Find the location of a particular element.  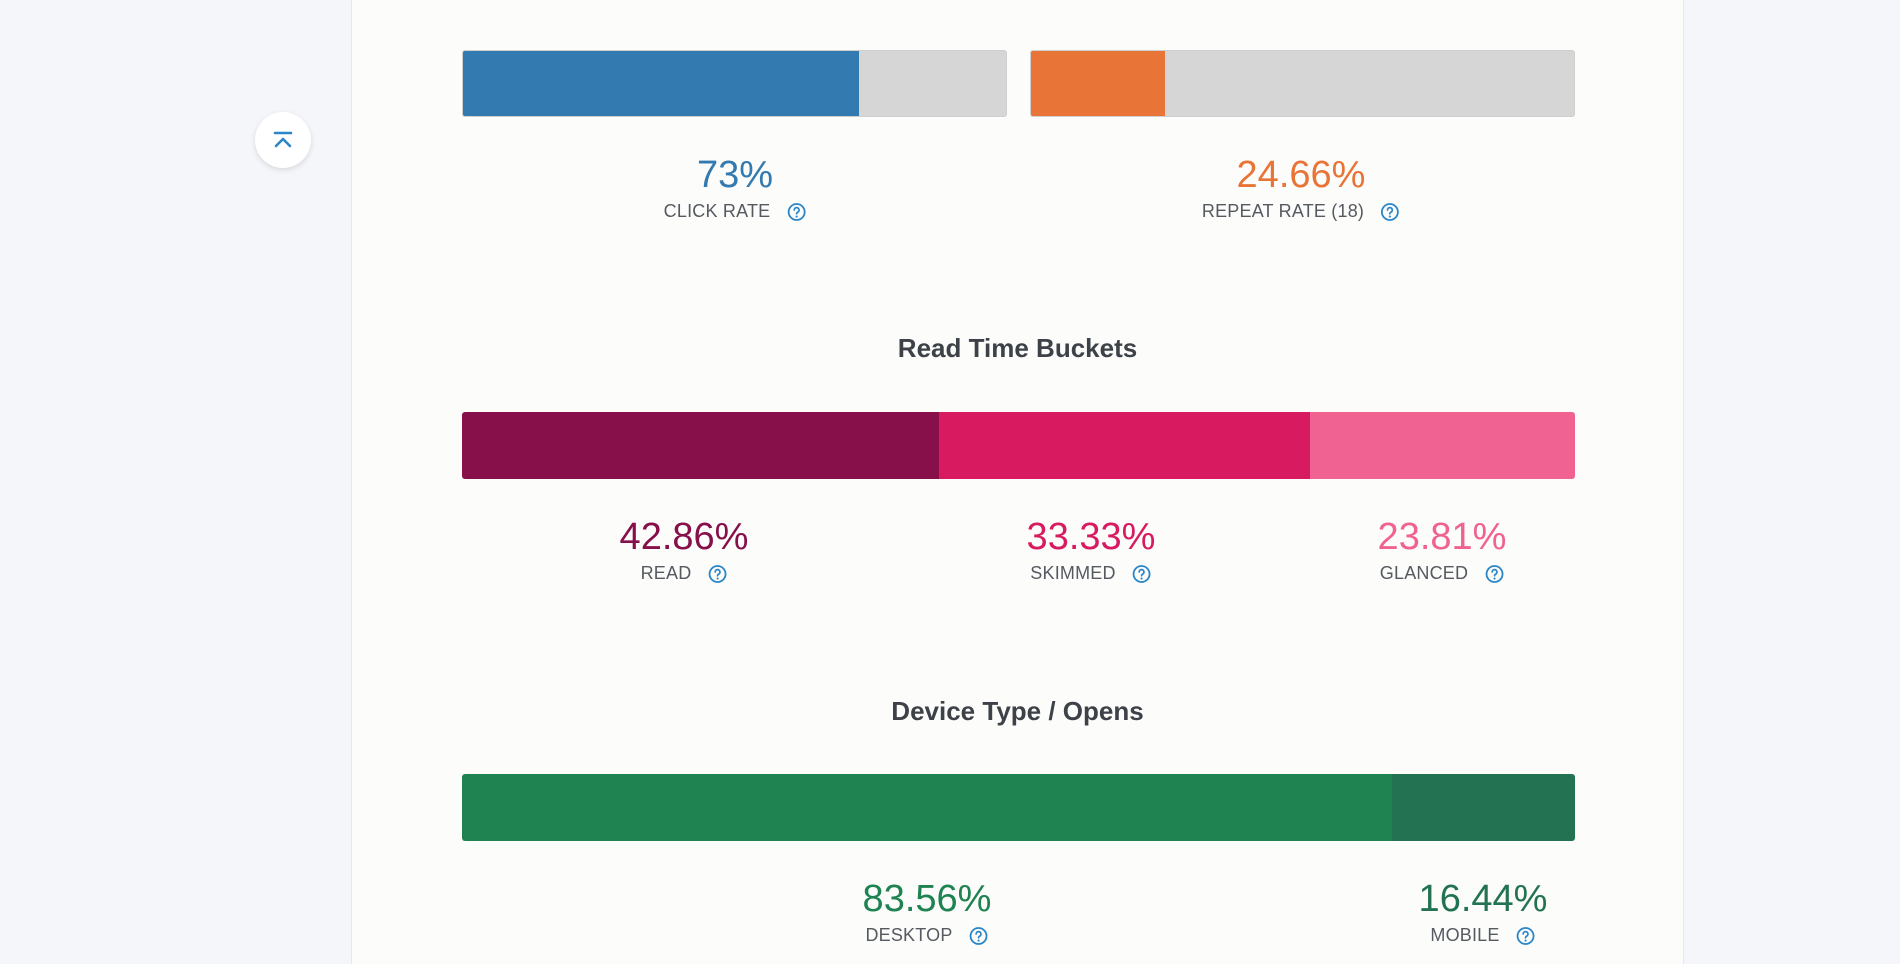

desktop-label: DESKTOP is located at coordinates (909, 935).